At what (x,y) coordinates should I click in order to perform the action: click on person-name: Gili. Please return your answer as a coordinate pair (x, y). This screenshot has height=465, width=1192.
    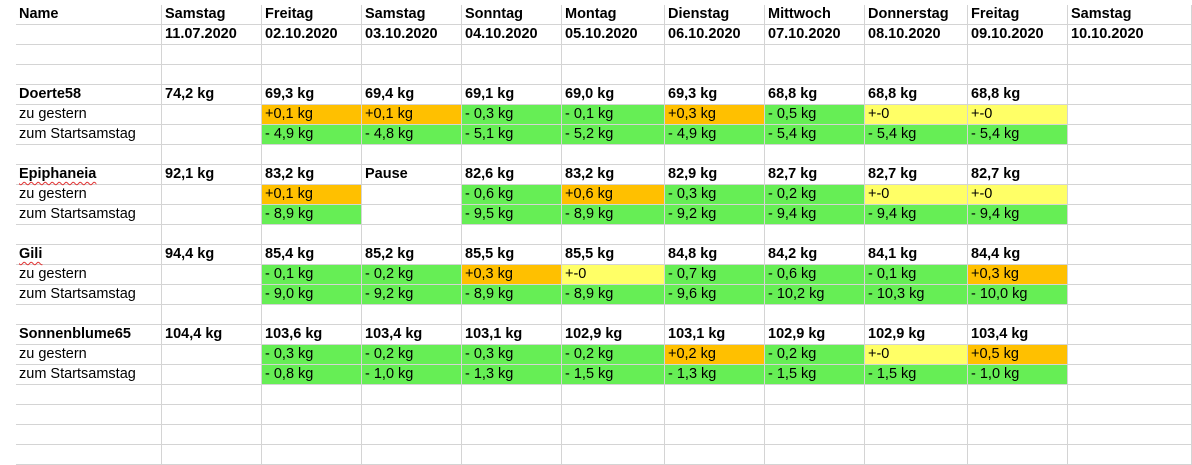
    Looking at the image, I should click on (89, 255).